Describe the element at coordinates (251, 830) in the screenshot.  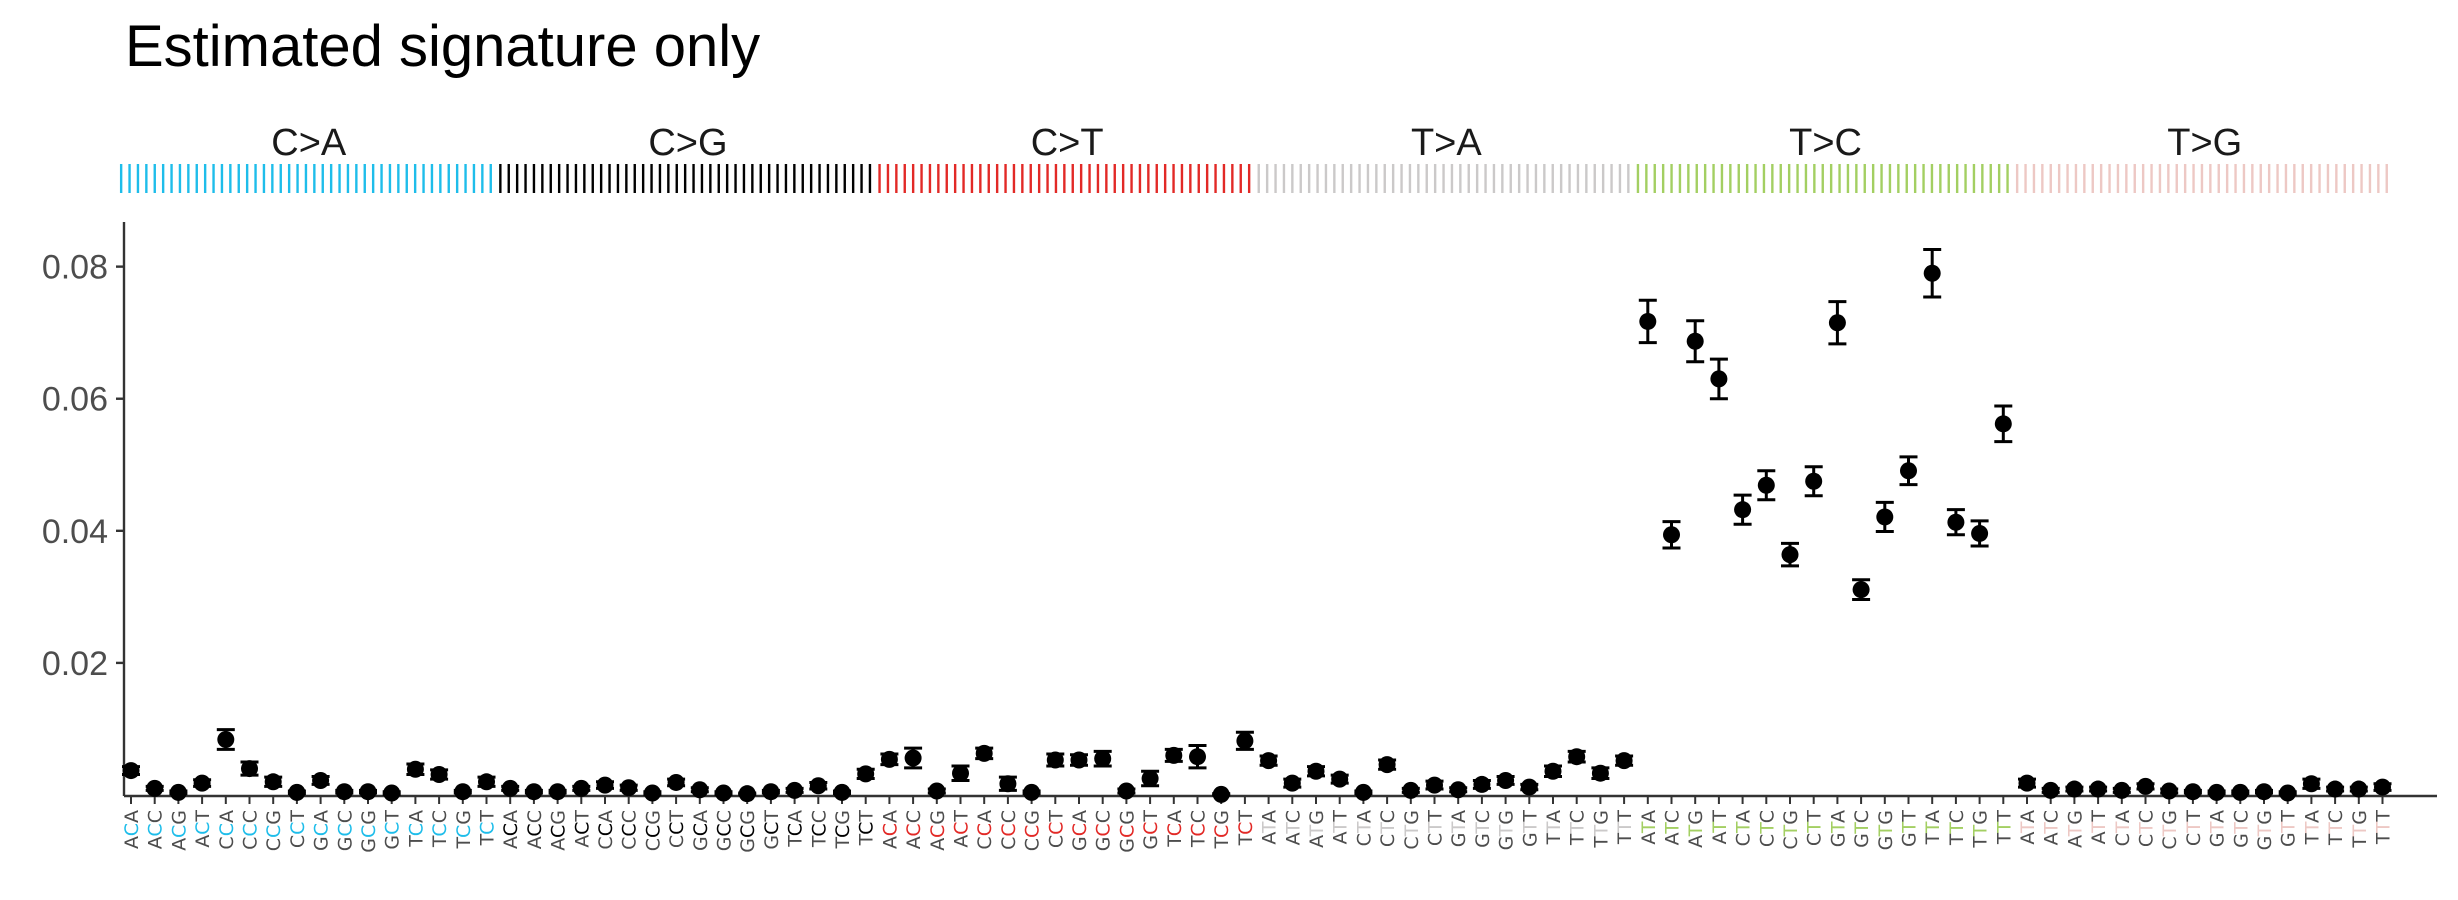
I see `x-tick-label: CCC` at that location.